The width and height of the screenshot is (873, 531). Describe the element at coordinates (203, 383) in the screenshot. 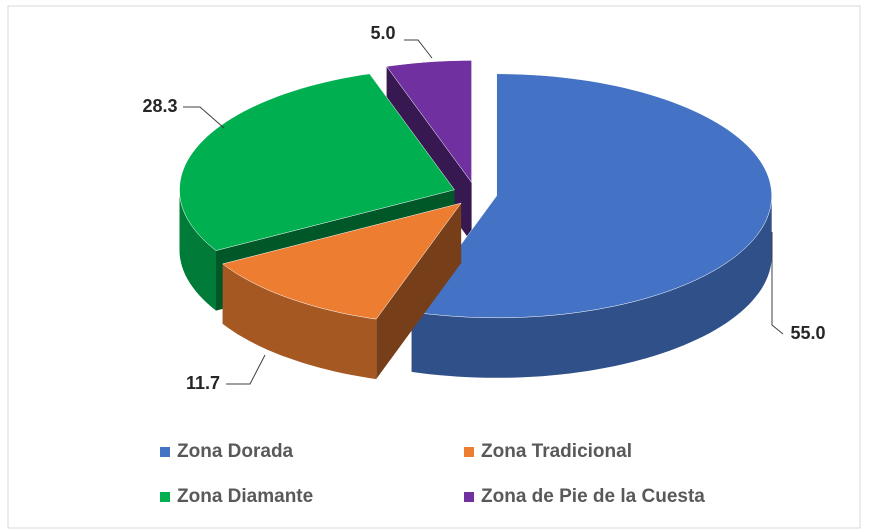

I see `data-label: 11.7` at that location.